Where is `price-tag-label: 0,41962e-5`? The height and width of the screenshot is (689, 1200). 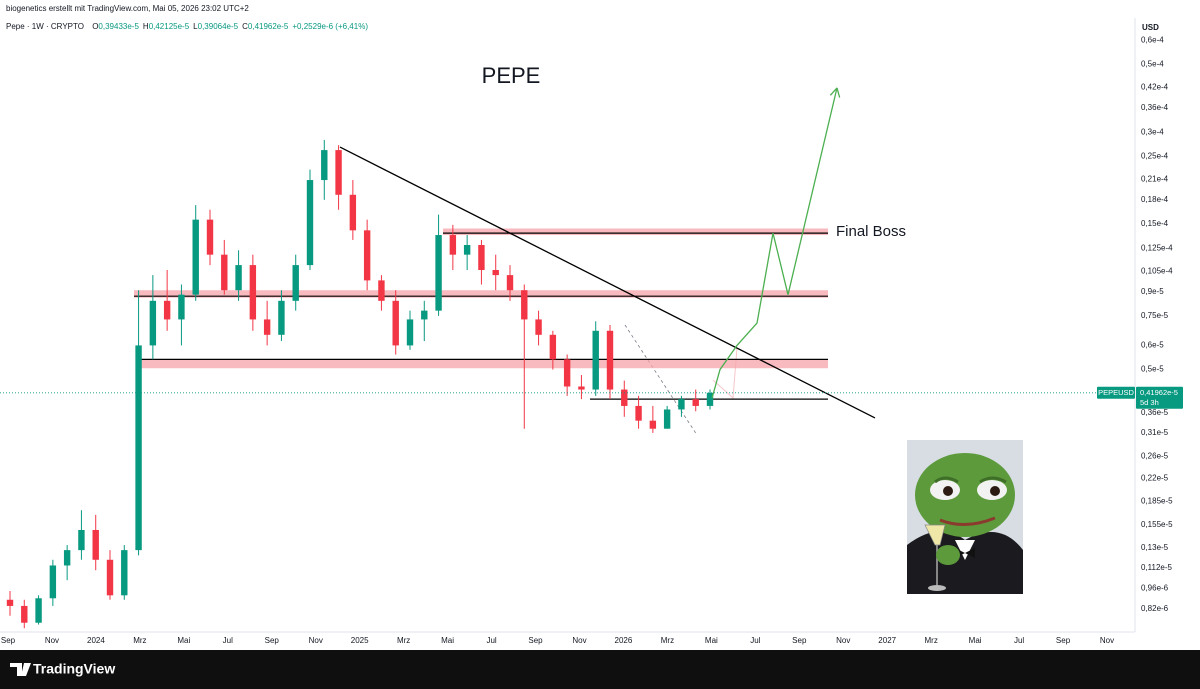
price-tag-label: 0,41962e-5 is located at coordinates (1159, 392).